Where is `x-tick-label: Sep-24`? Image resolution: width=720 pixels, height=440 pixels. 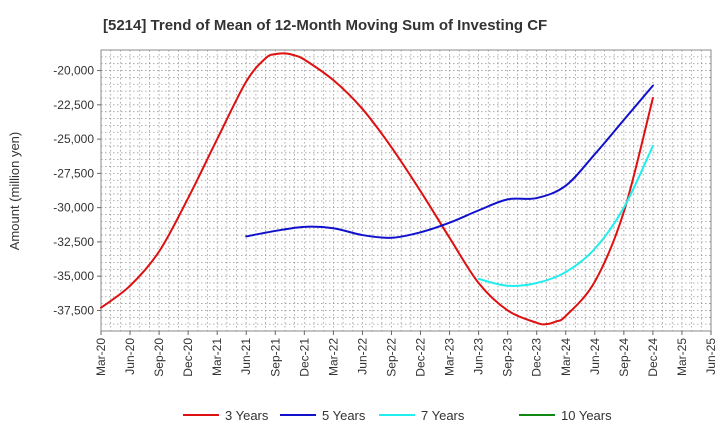
x-tick-label: Sep-24 is located at coordinates (624, 357).